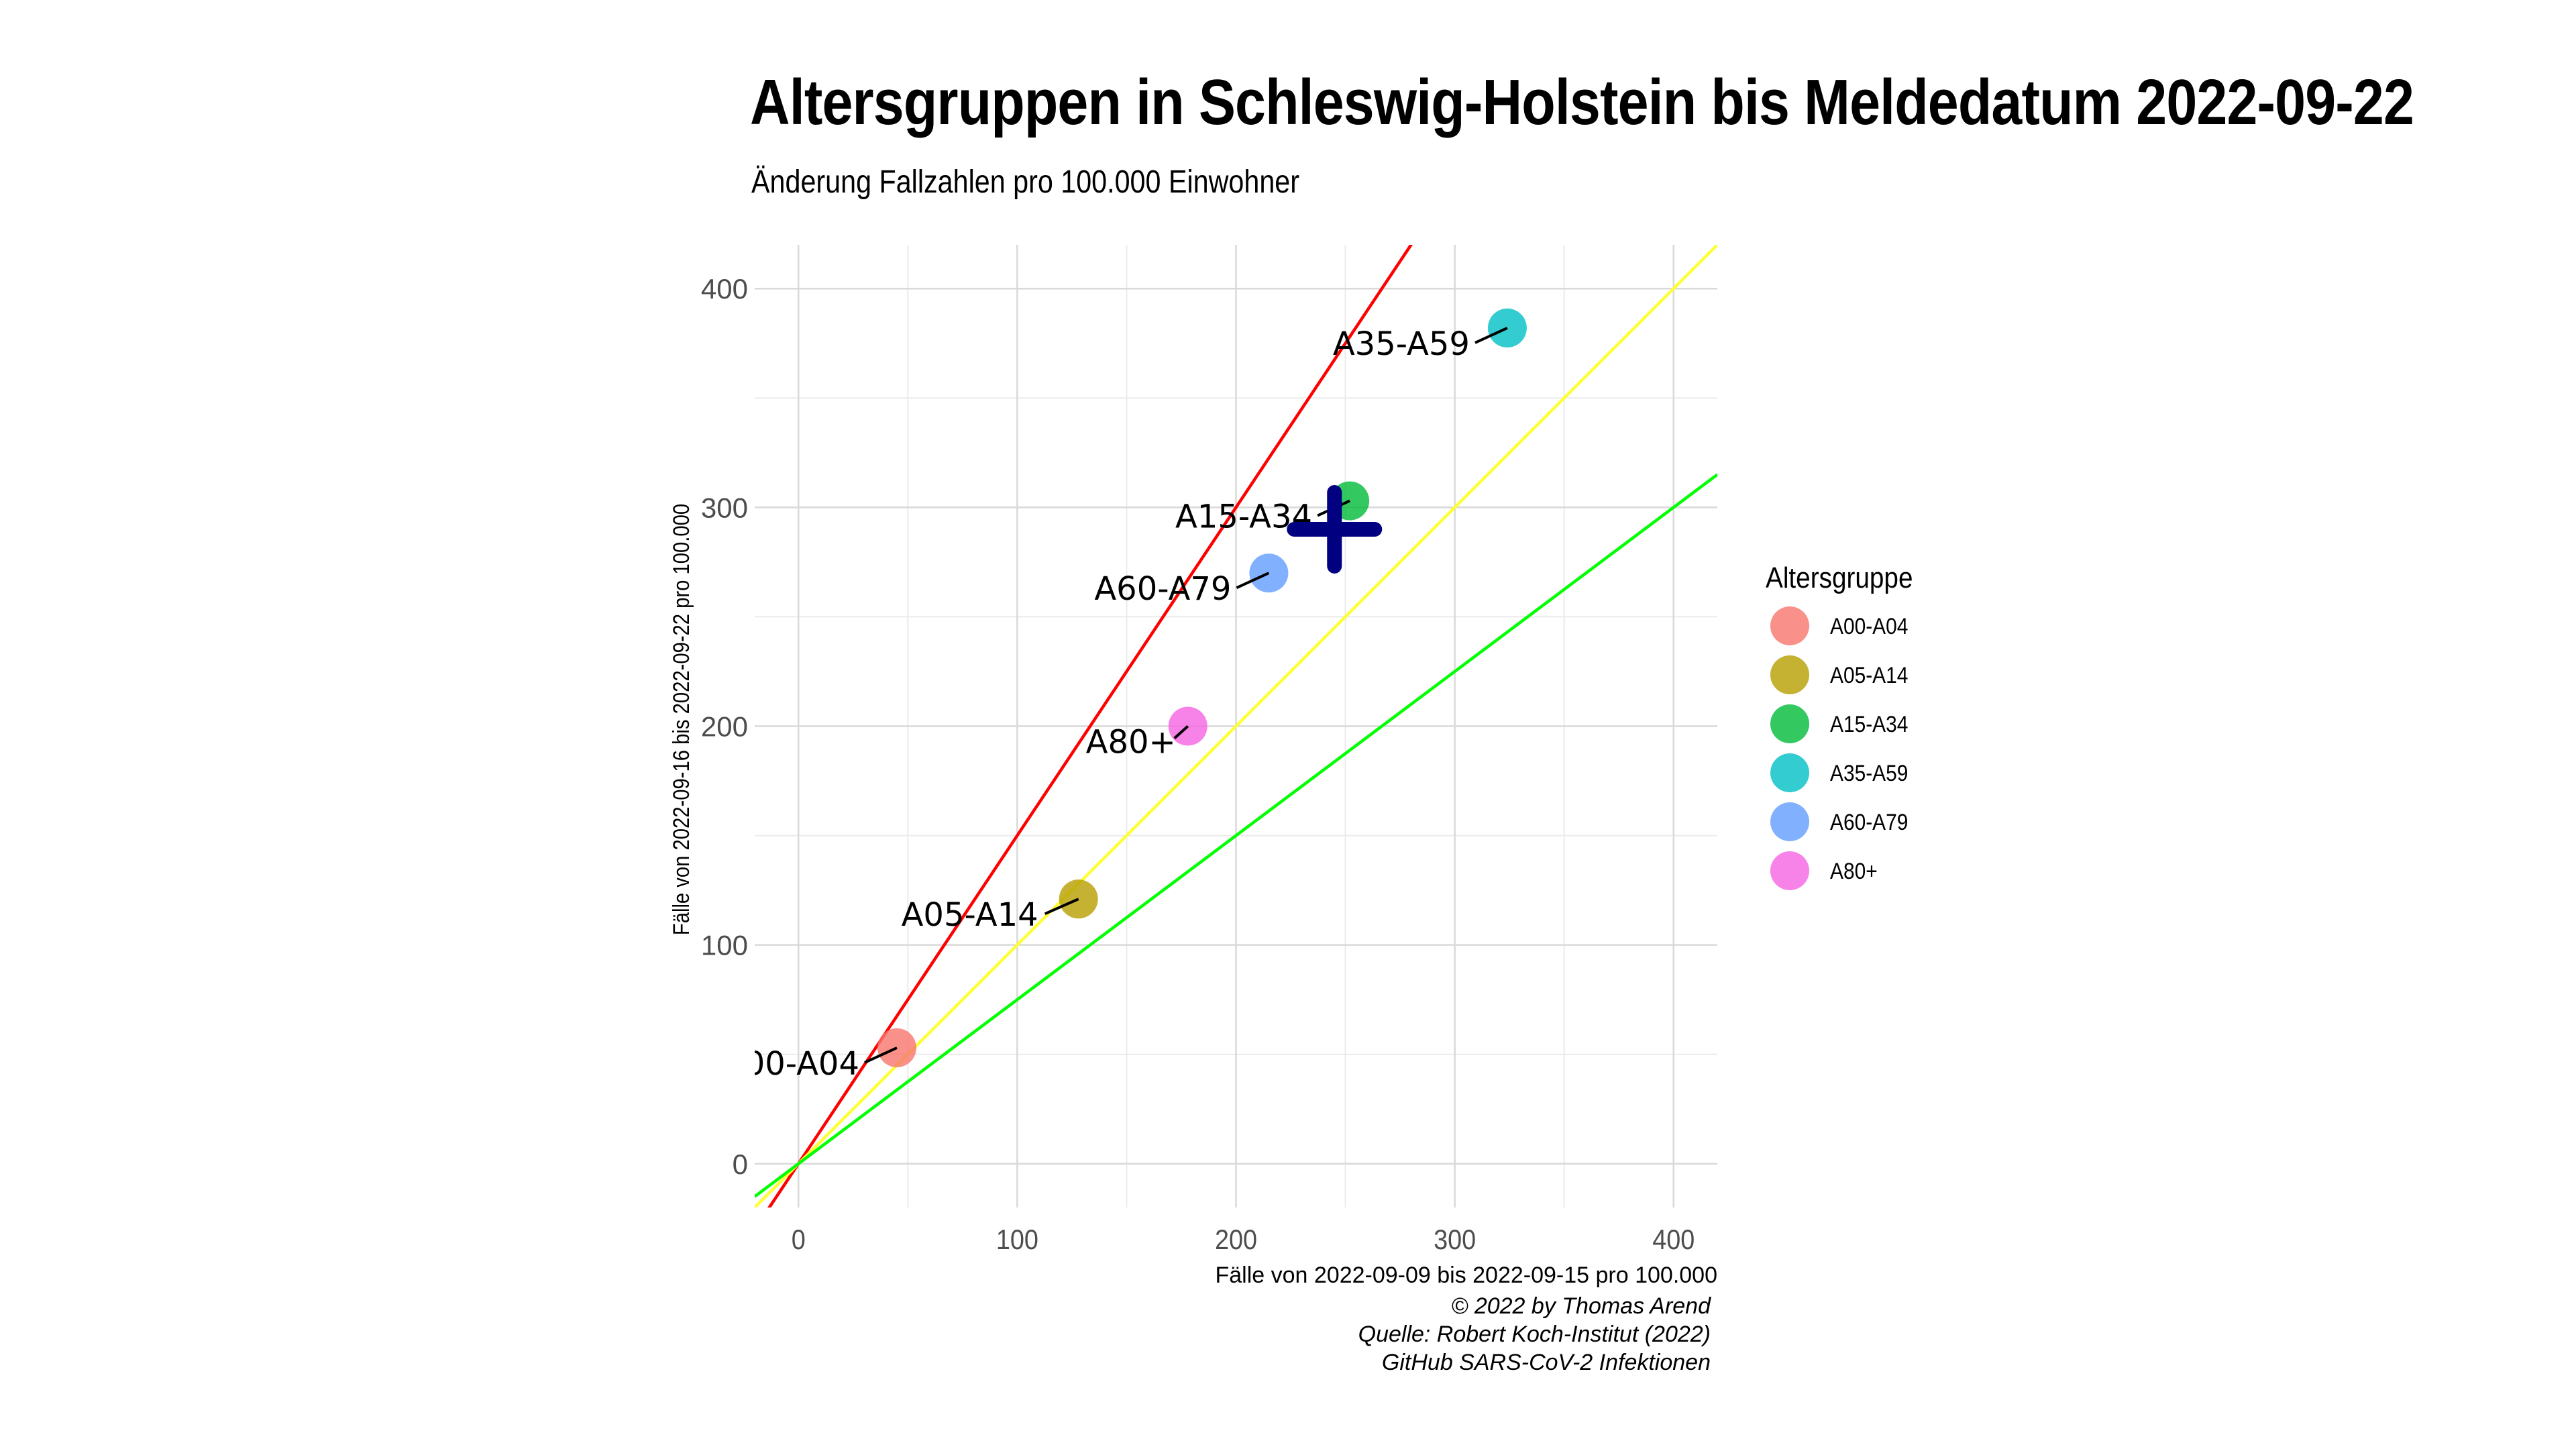 The height and width of the screenshot is (1449, 2576). Describe the element at coordinates (970, 915) in the screenshot. I see `point-label: A05-A14` at that location.